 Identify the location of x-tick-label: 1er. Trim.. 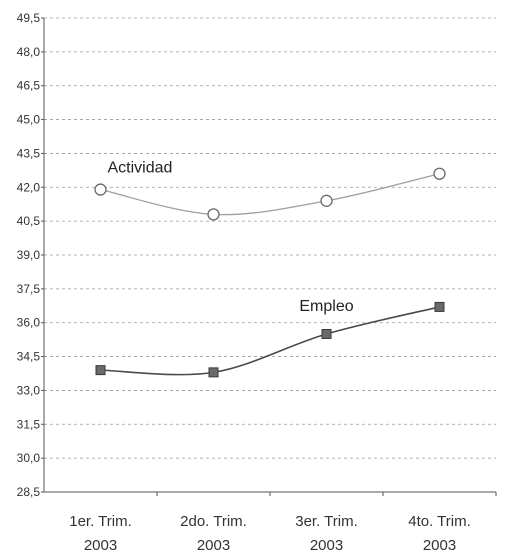
(100, 521).